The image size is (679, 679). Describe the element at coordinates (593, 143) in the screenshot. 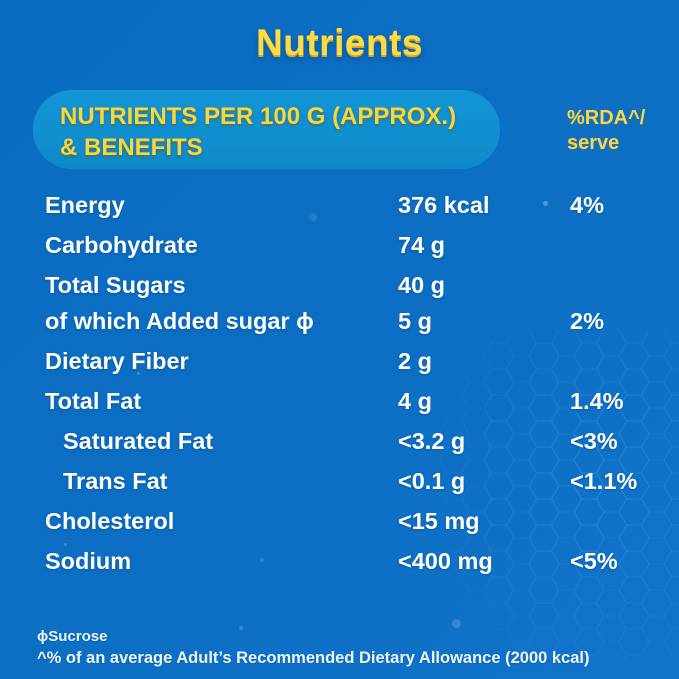

I see `rda-header-line2: serve` at that location.